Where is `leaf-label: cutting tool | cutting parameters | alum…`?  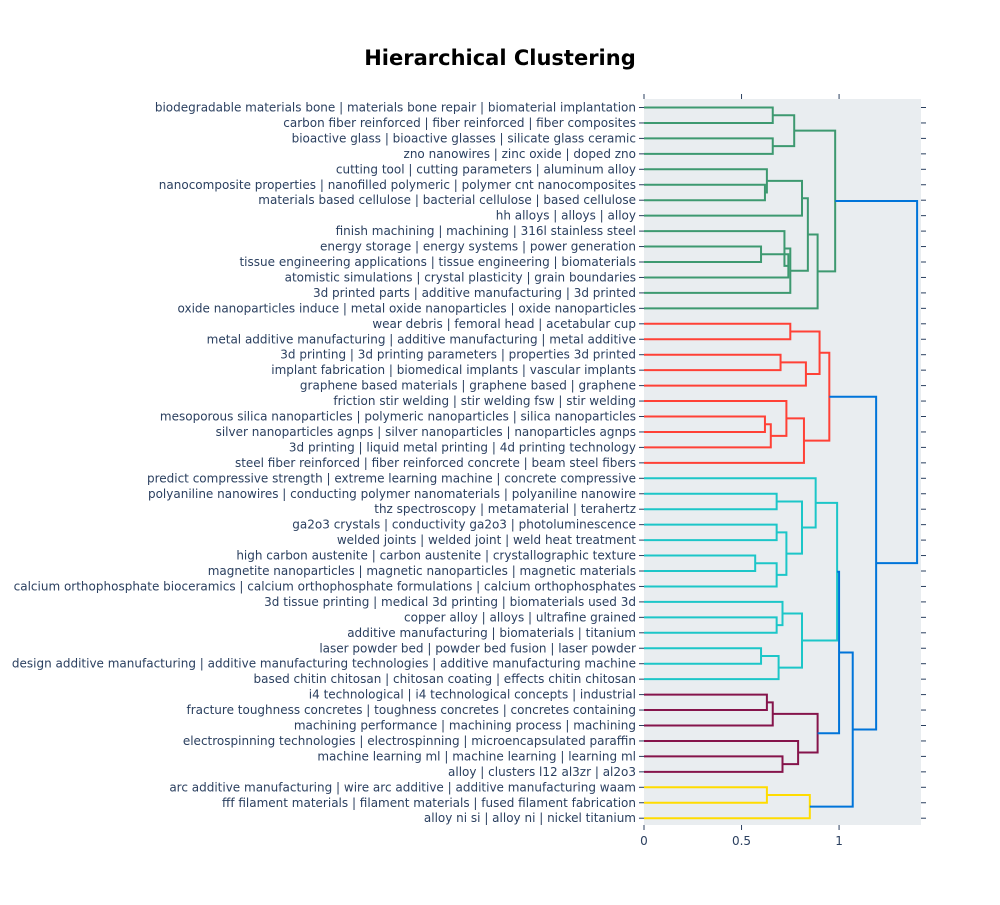
leaf-label: cutting tool | cutting parameters | alum… is located at coordinates (486, 169).